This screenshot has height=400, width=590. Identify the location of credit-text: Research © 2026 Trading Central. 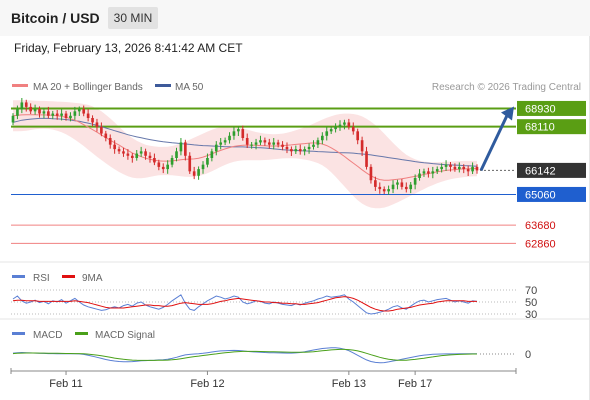
(506, 87).